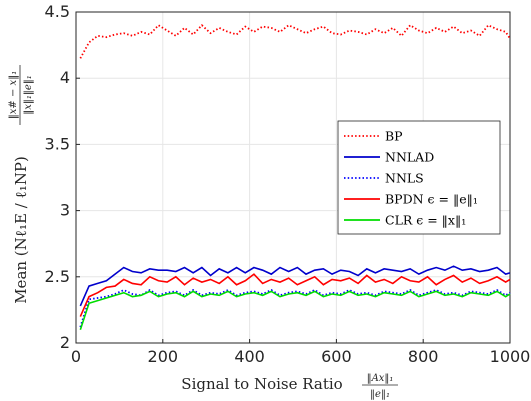 The width and height of the screenshot is (531, 401). I want to click on x-tick-label: 0, so click(76, 356).